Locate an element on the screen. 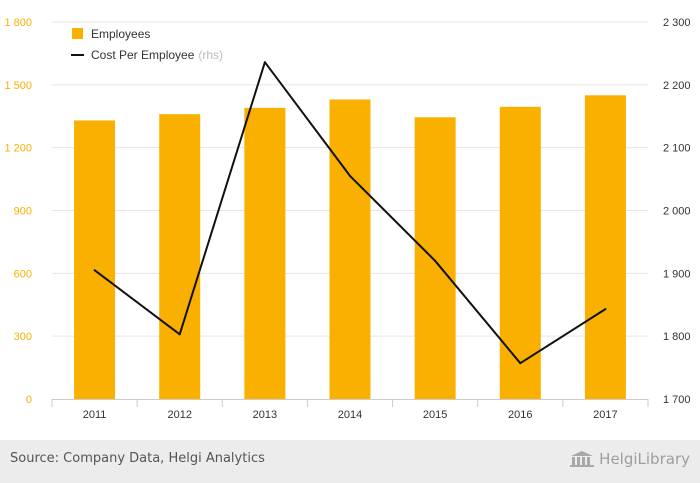 The width and height of the screenshot is (700, 483). y-right-tick-label: 2 200 is located at coordinates (677, 86).